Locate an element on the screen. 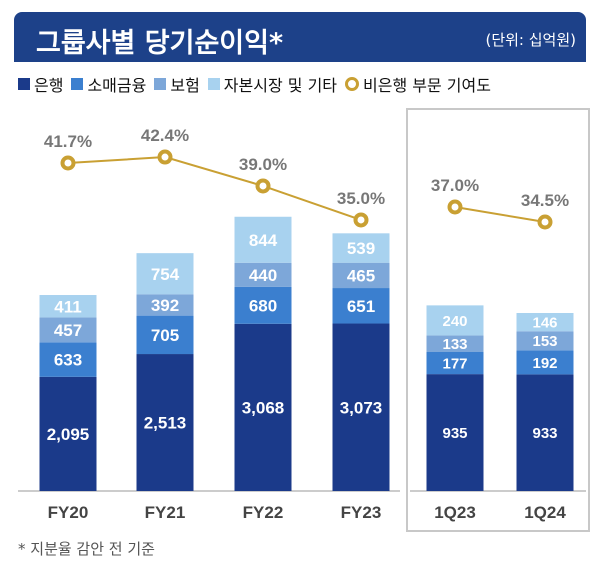  data-label: 465 is located at coordinates (361, 275).